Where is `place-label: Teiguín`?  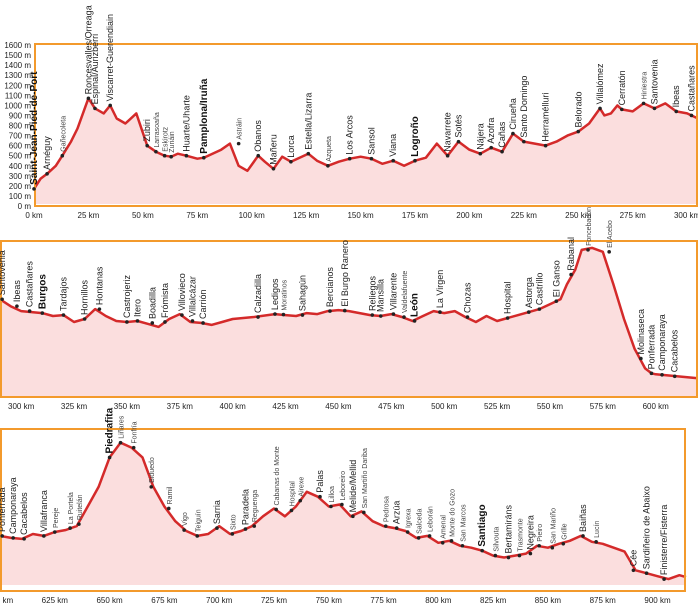 place-label: Teiguín is located at coordinates (198, 520).